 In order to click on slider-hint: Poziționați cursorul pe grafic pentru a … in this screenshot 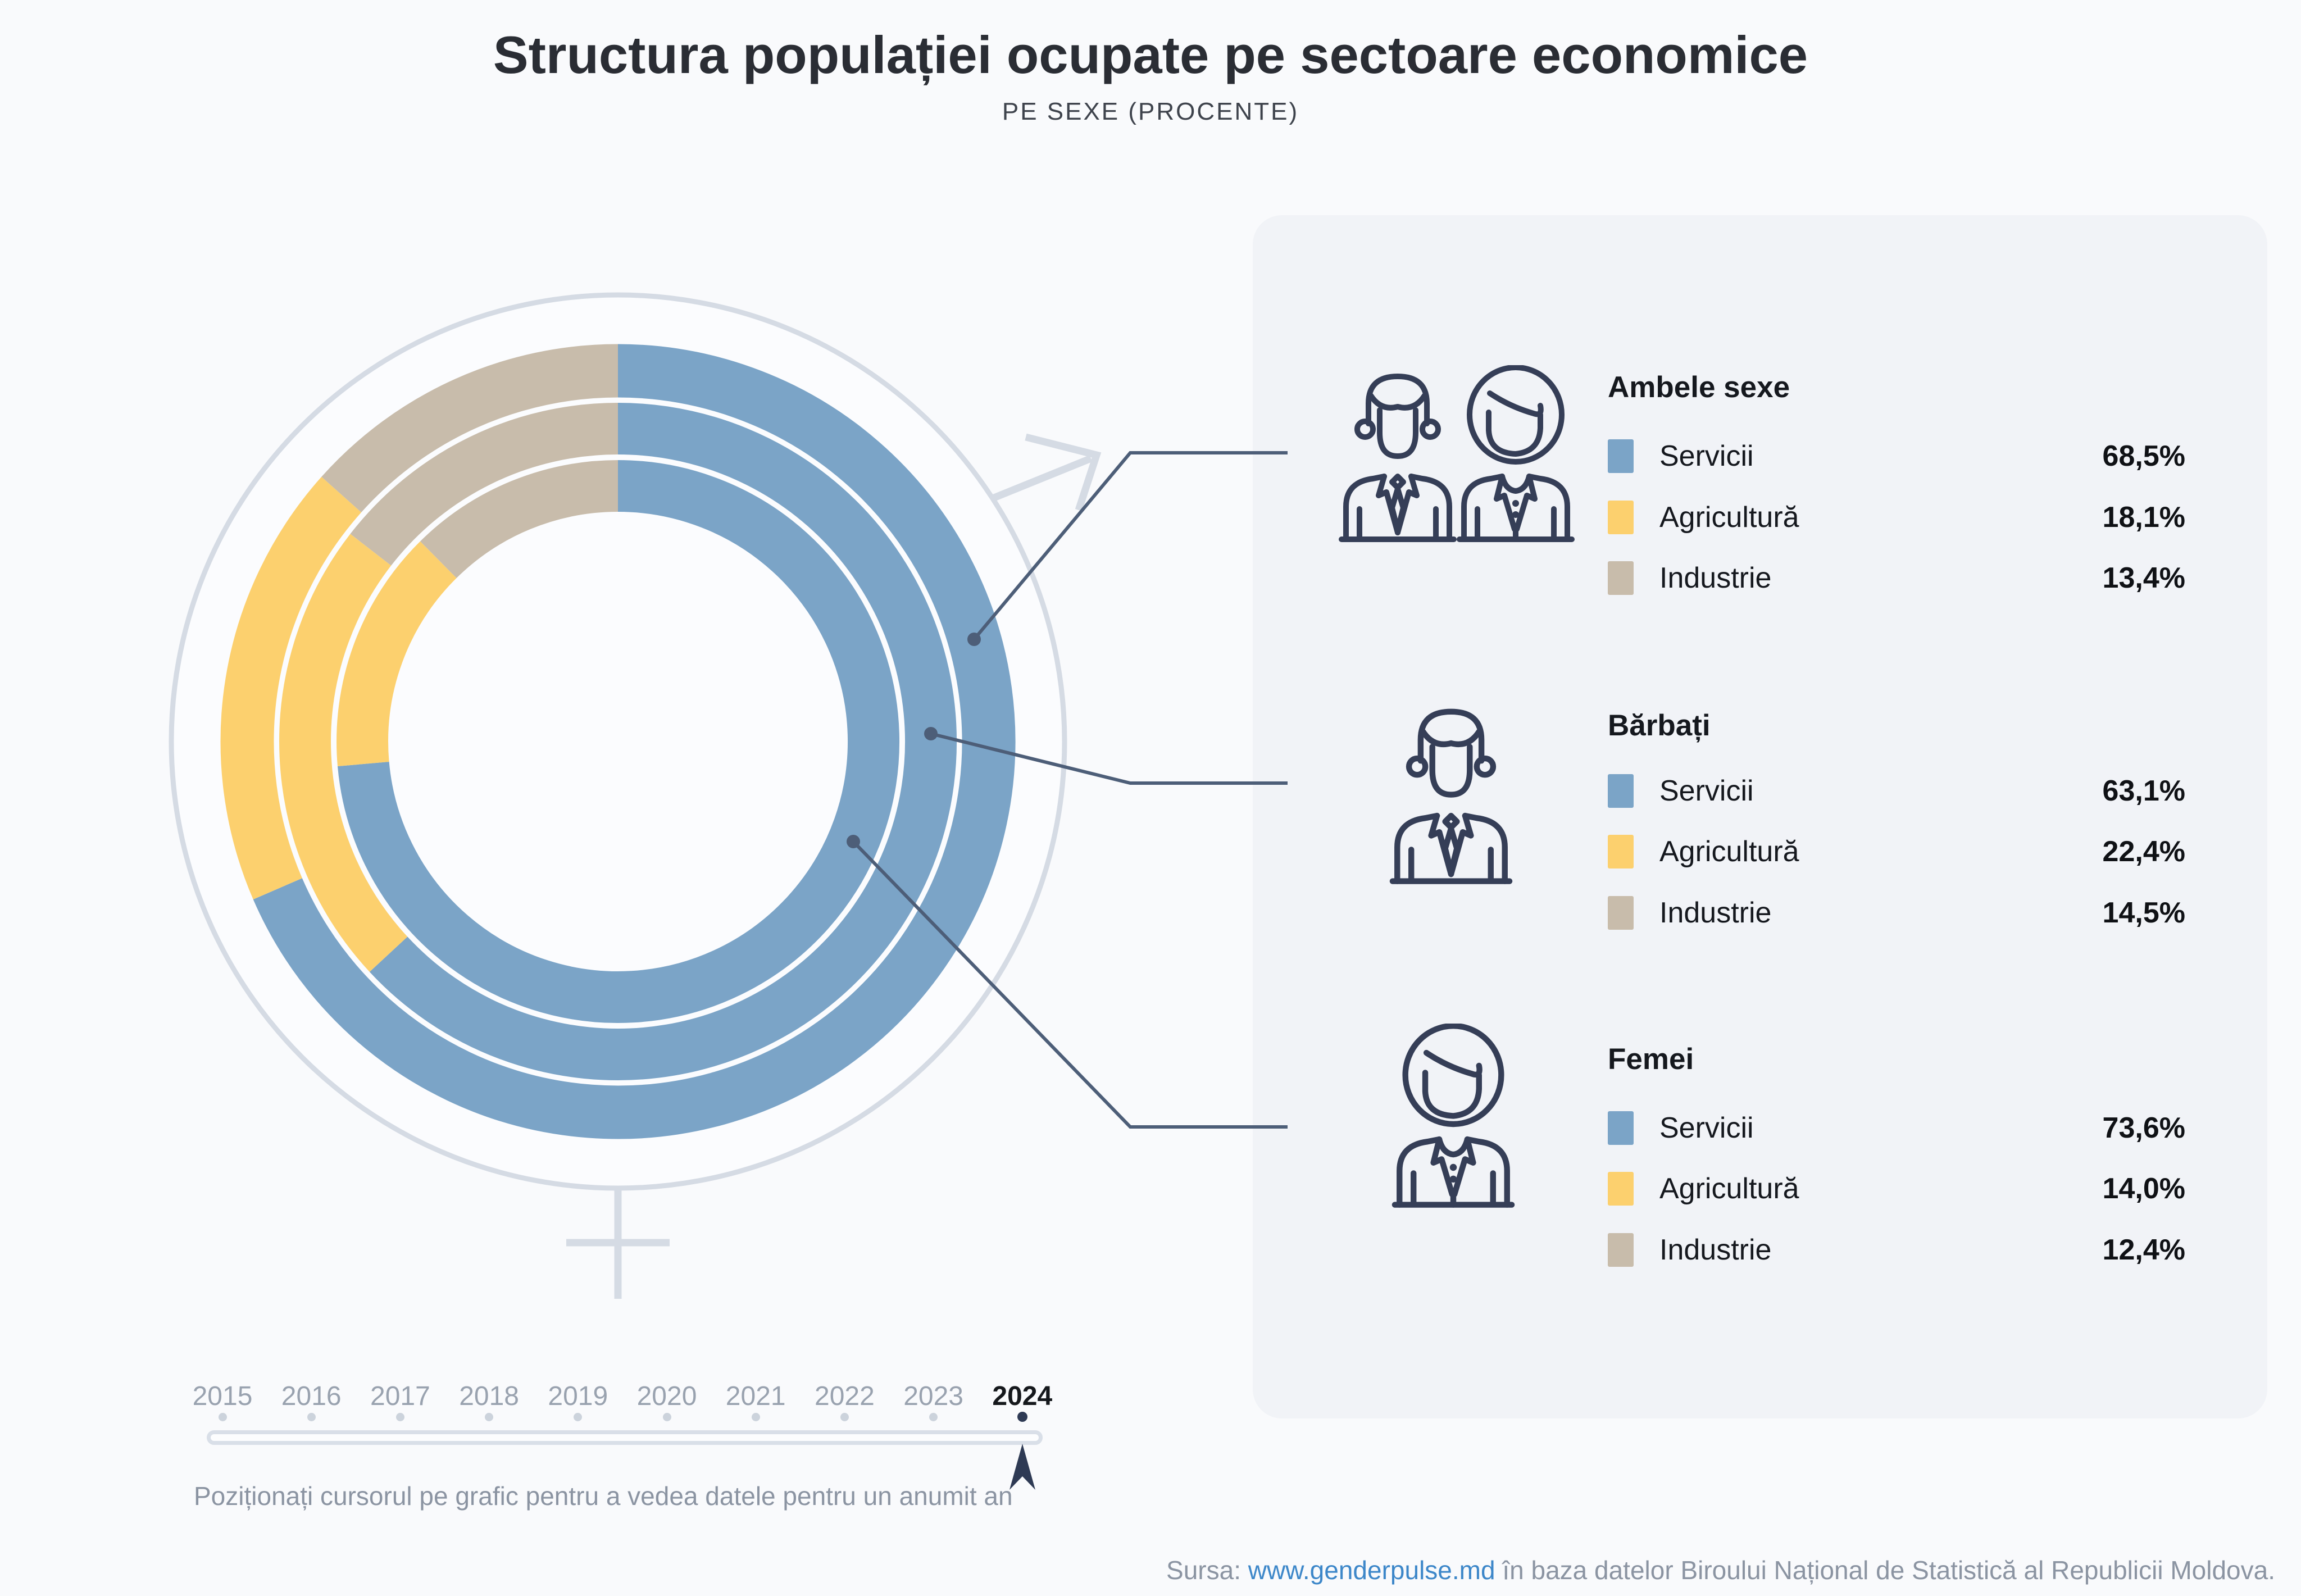, I will do `click(603, 1496)`.